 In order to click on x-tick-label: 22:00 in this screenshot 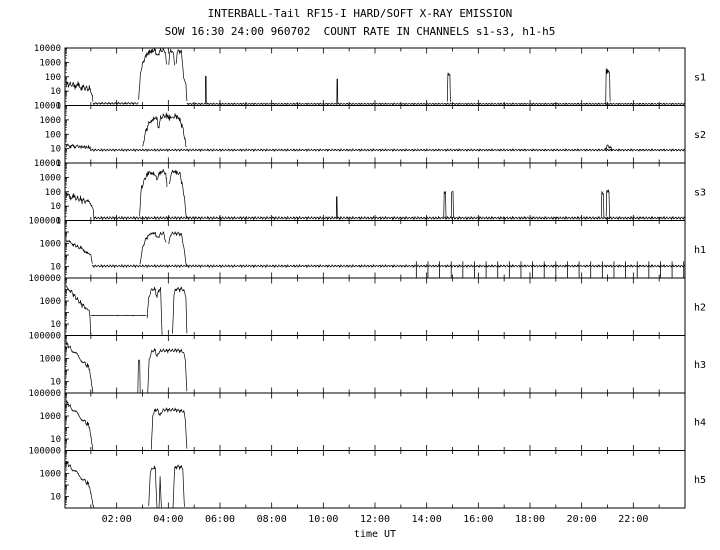, I will do `click(633, 519)`.